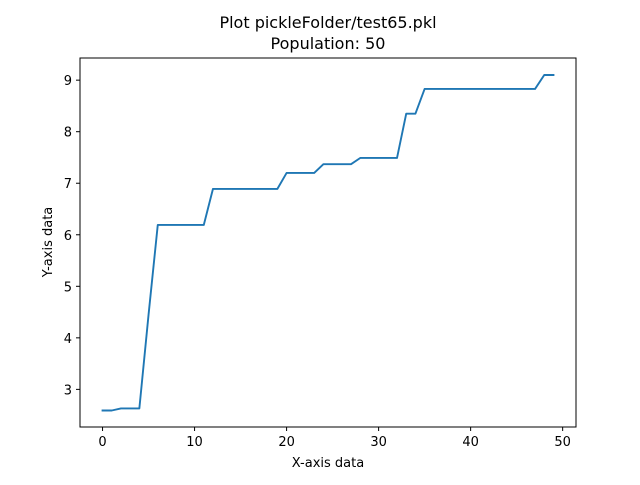 This screenshot has height=485, width=640. Describe the element at coordinates (68, 184) in the screenshot. I see `y-tick-label: 7` at that location.